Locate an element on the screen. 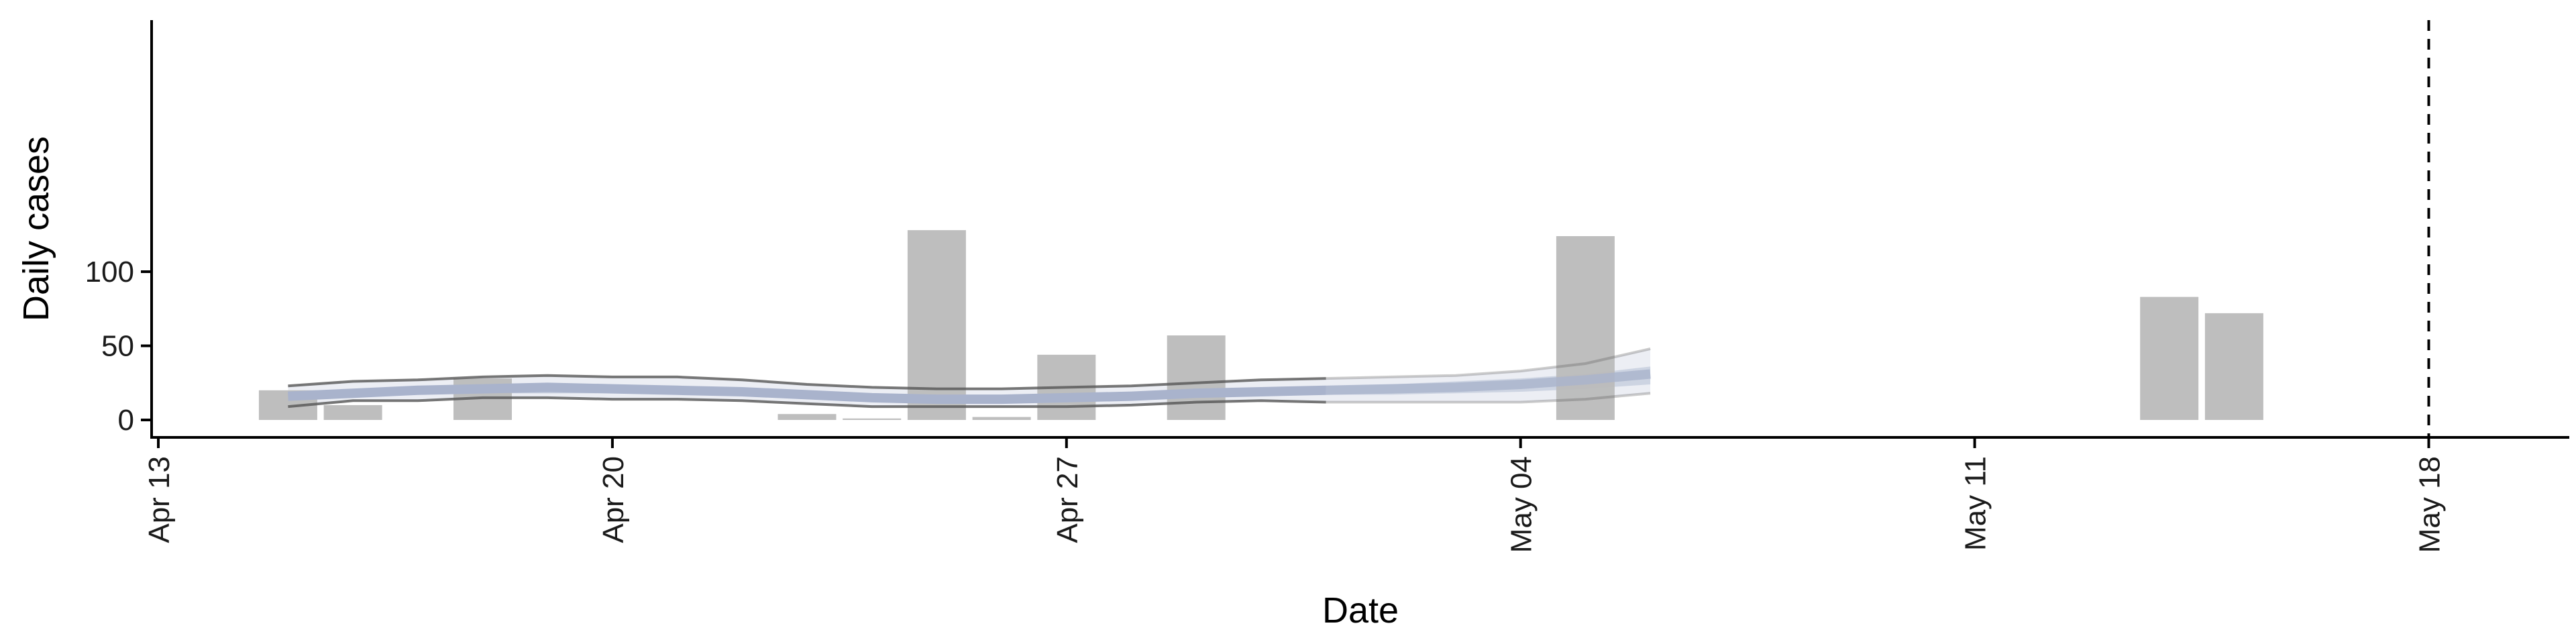 The width and height of the screenshot is (2576, 644). x-axis-title: Date is located at coordinates (1360, 610).